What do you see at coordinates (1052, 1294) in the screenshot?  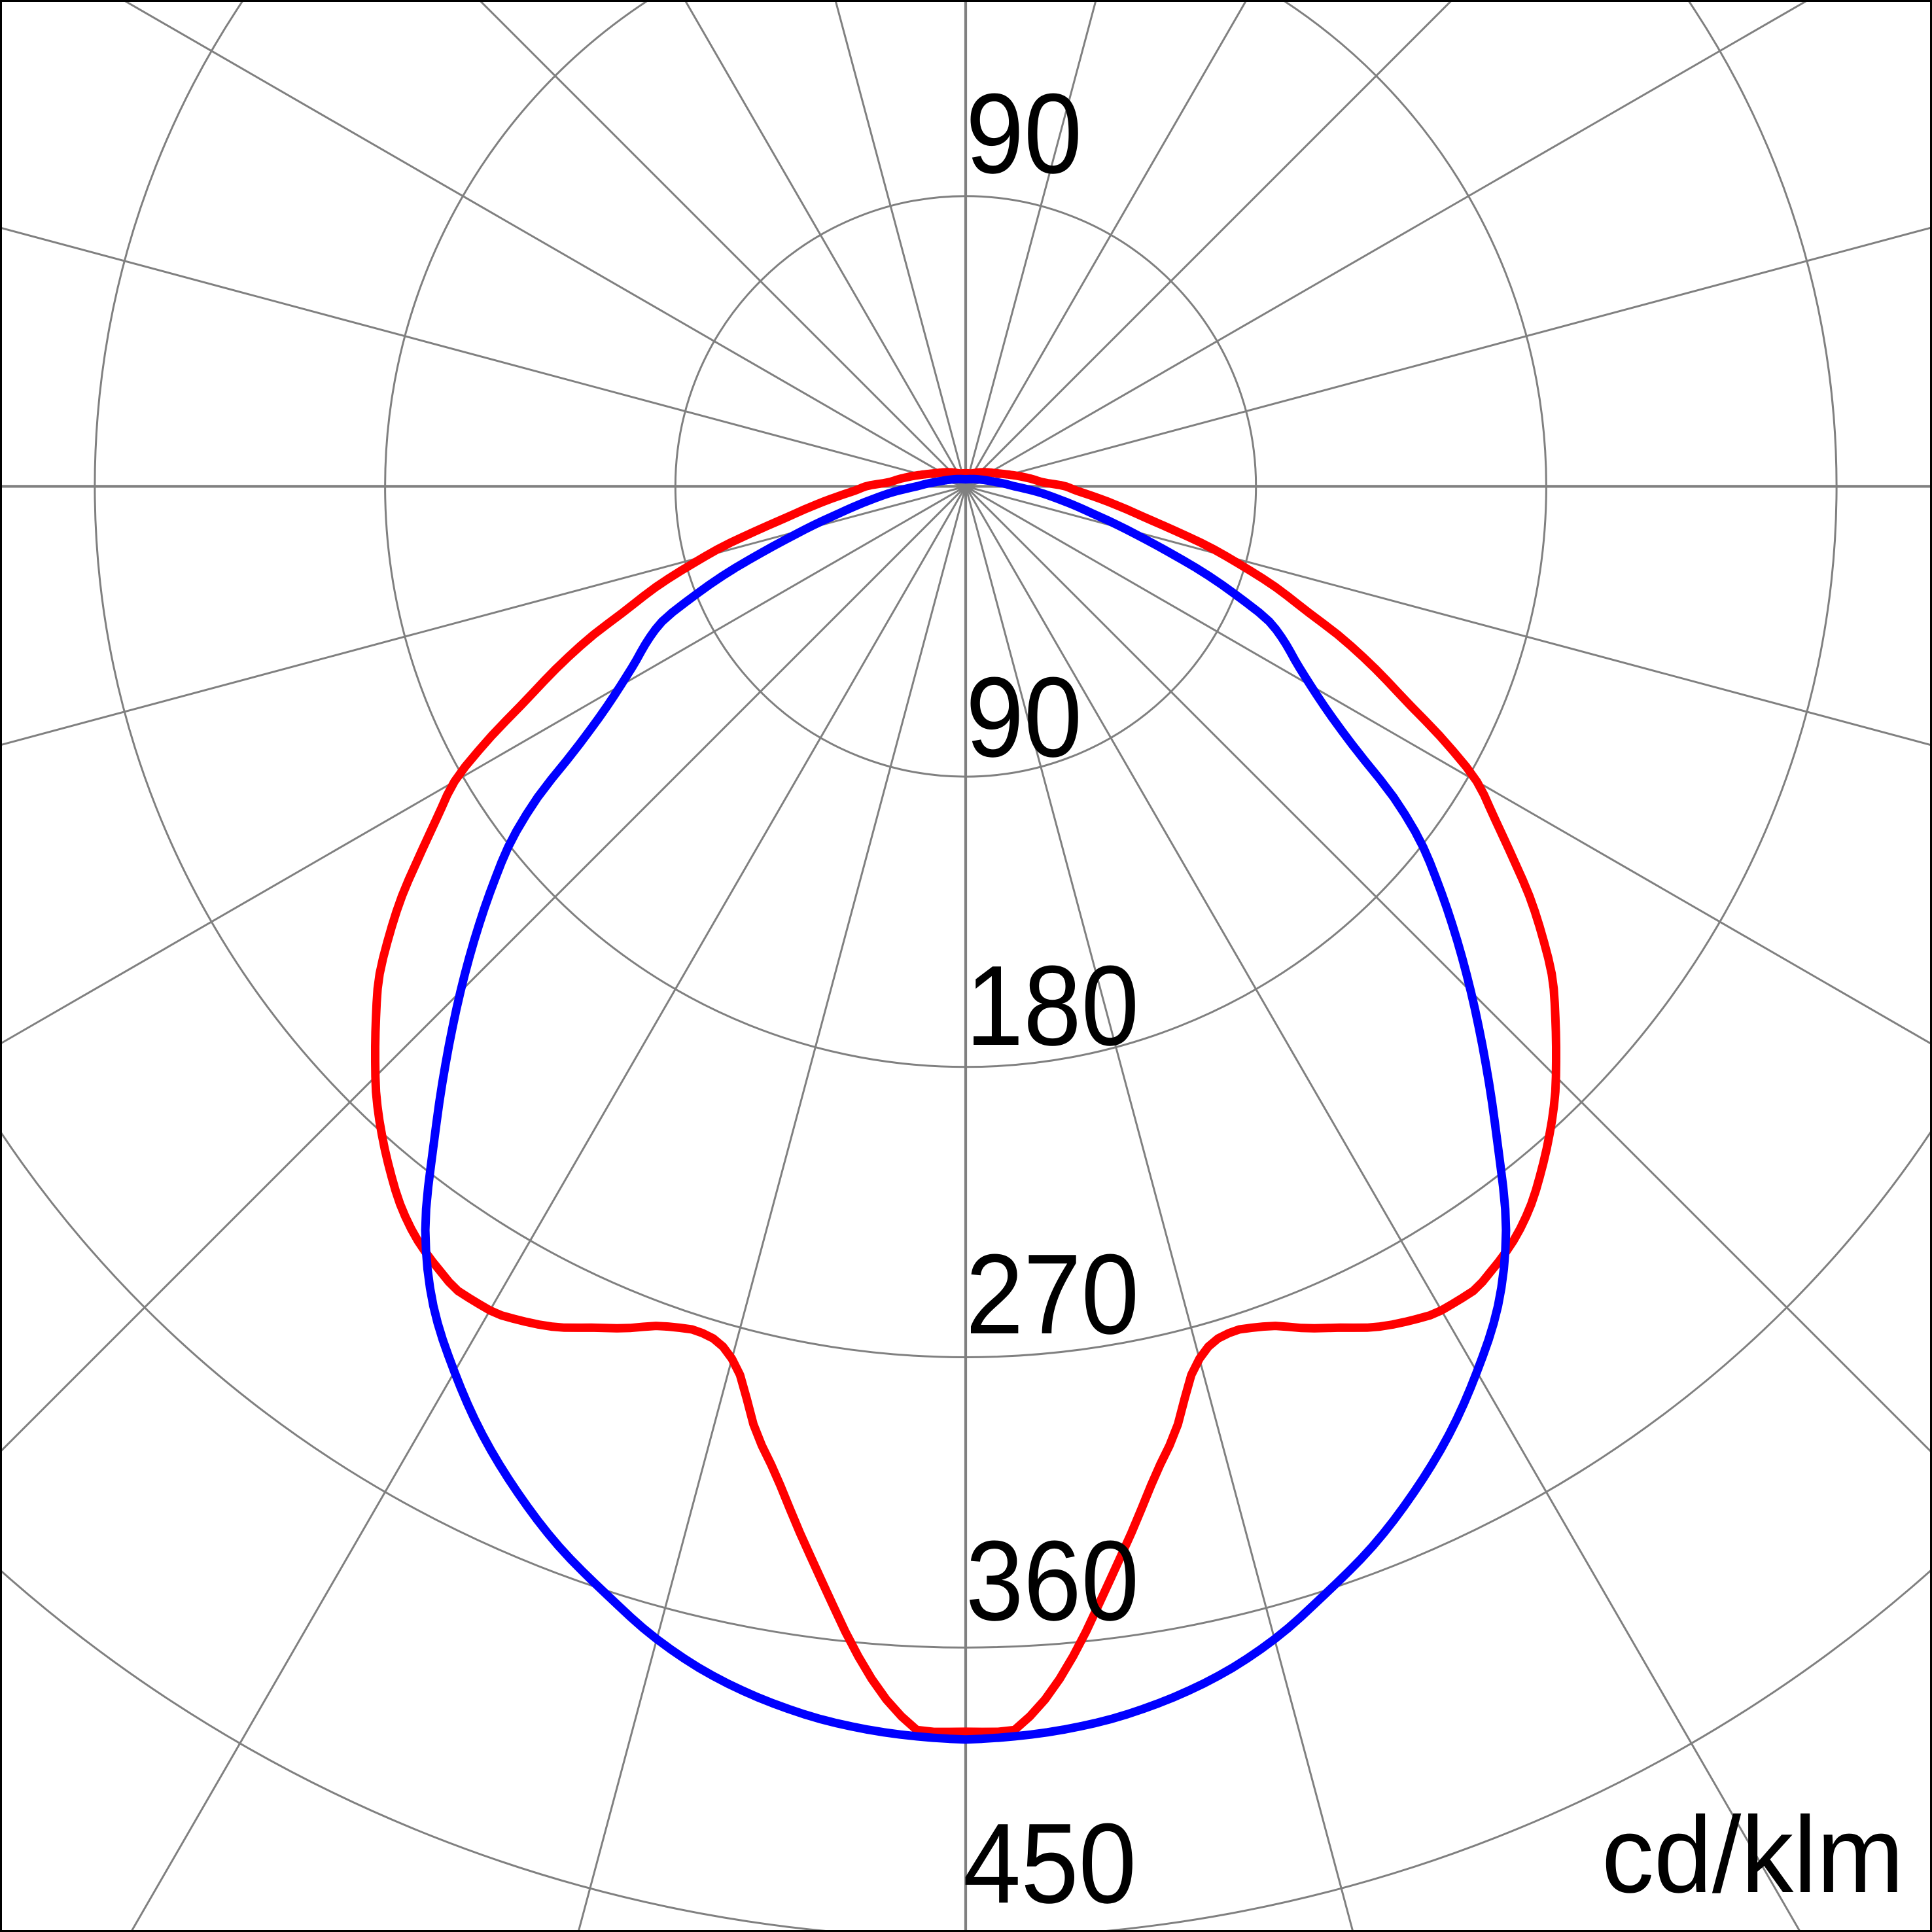 I see `svg-text: 270` at bounding box center [1052, 1294].